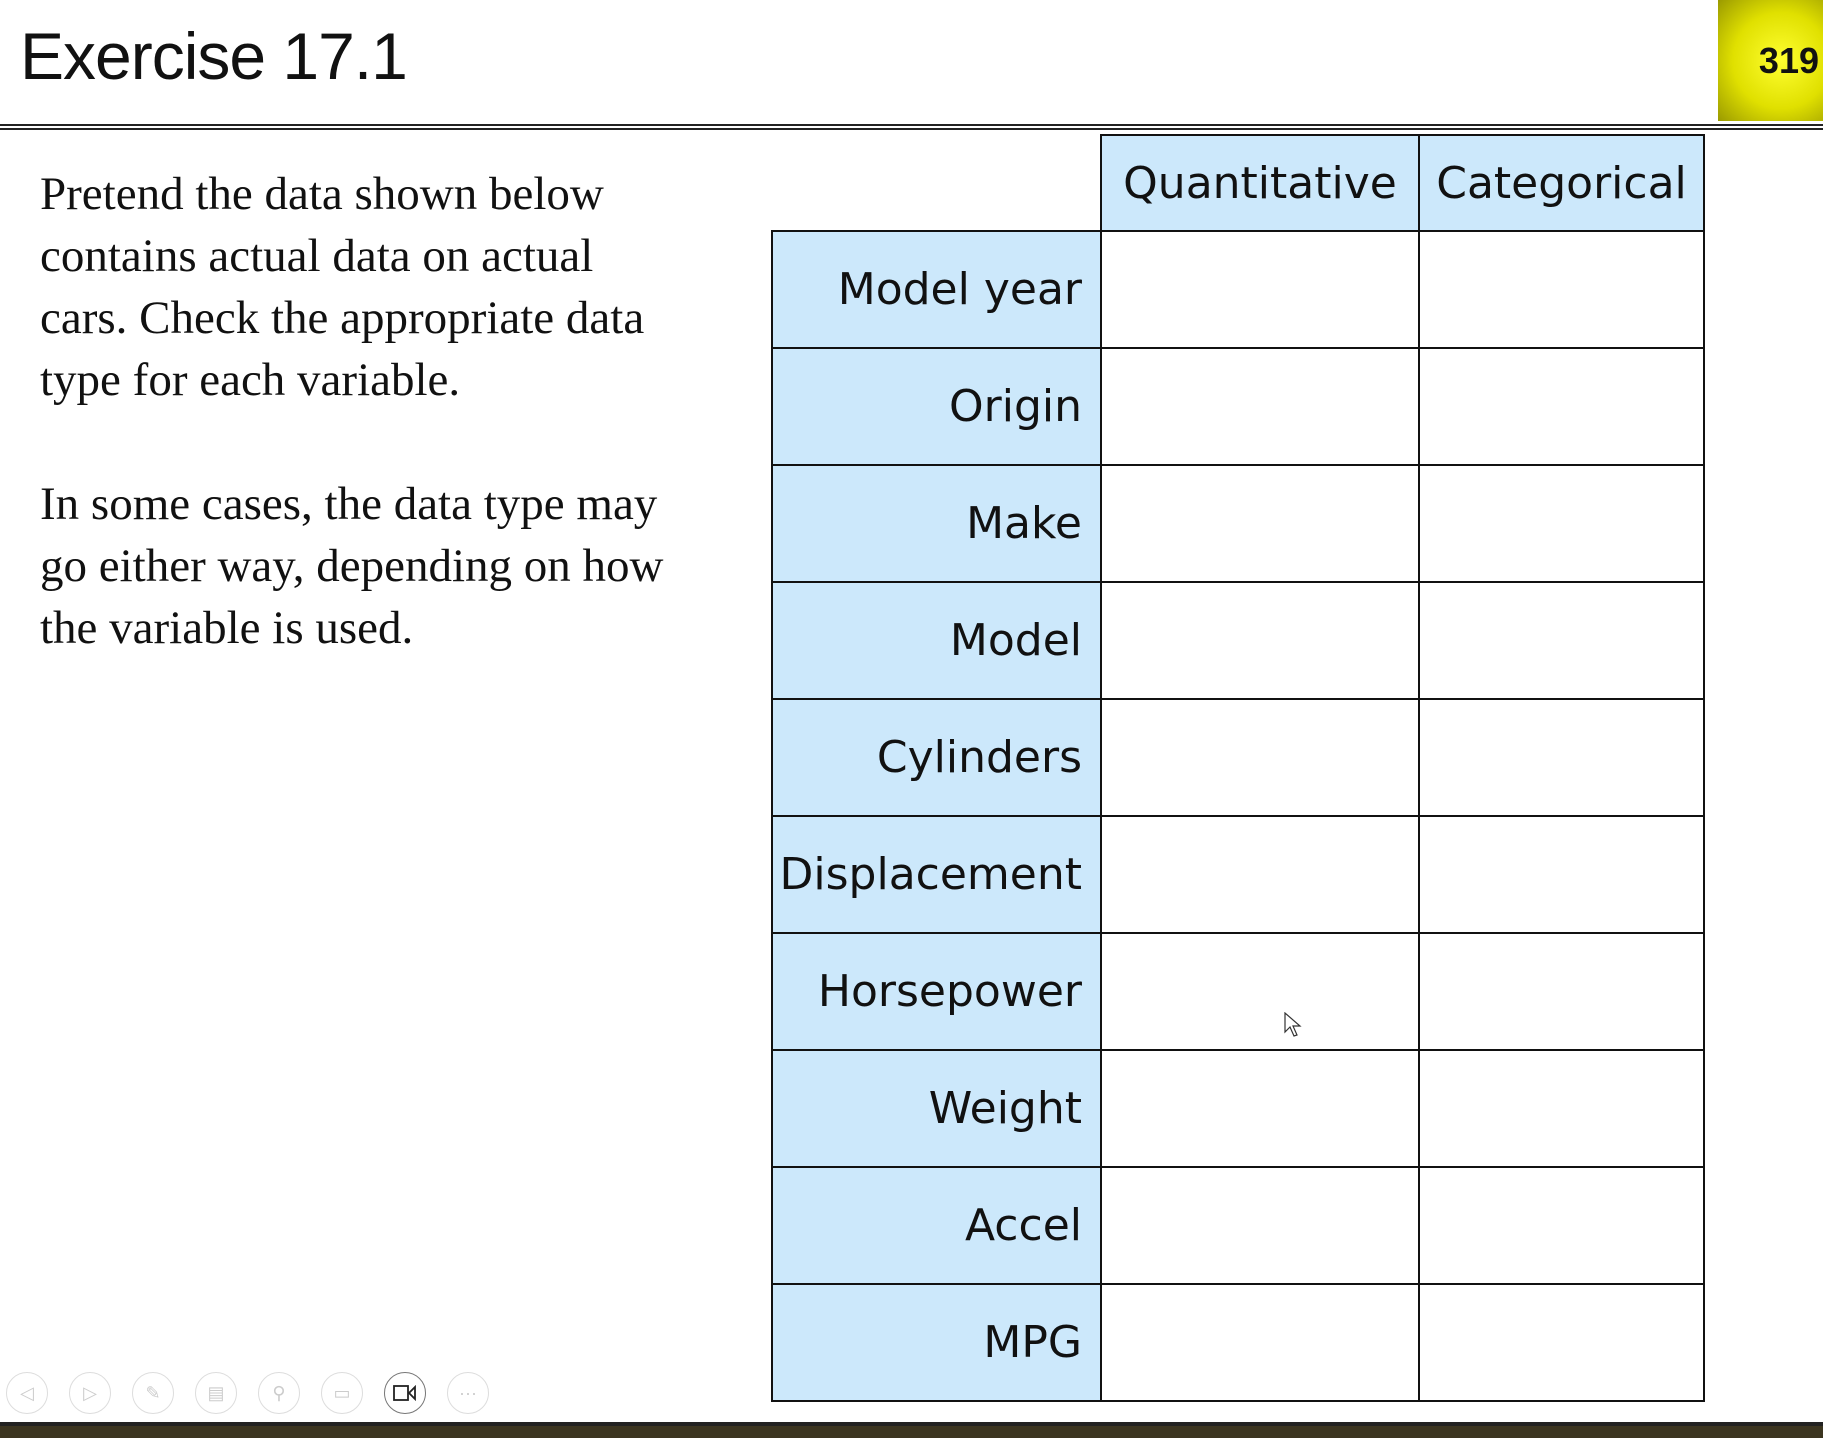 Image resolution: width=1823 pixels, height=1438 pixels. I want to click on more-icon: ···, so click(468, 1393).